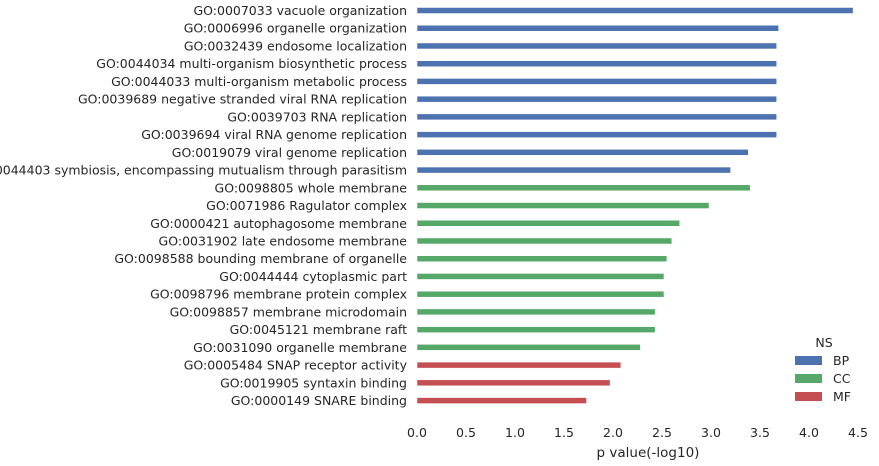  What do you see at coordinates (809, 432) in the screenshot?
I see `x-tick-label: 4.0` at bounding box center [809, 432].